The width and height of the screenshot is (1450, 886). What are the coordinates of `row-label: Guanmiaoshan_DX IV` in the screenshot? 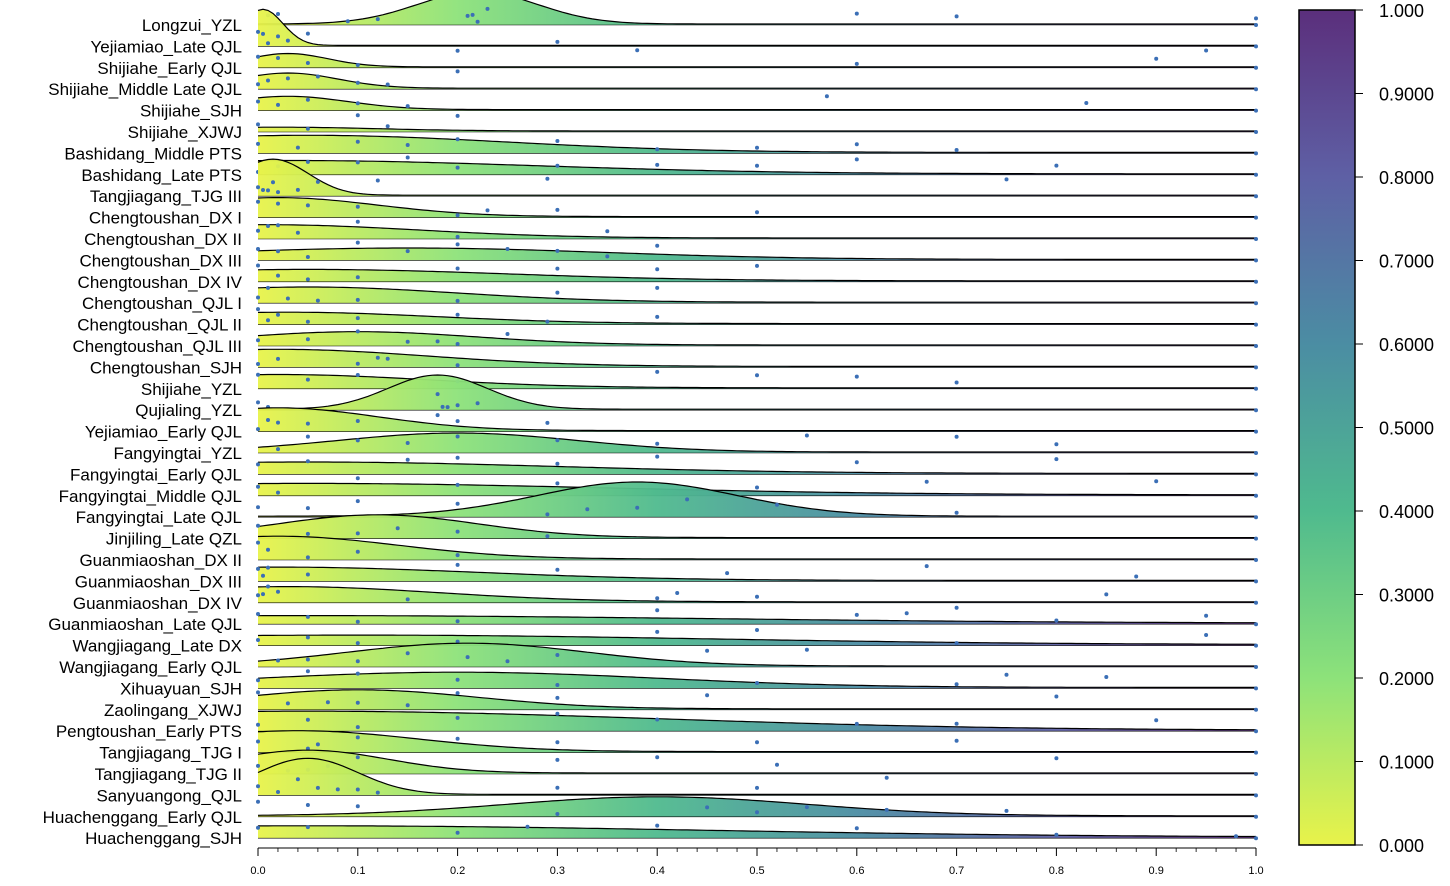 It's located at (158, 603).